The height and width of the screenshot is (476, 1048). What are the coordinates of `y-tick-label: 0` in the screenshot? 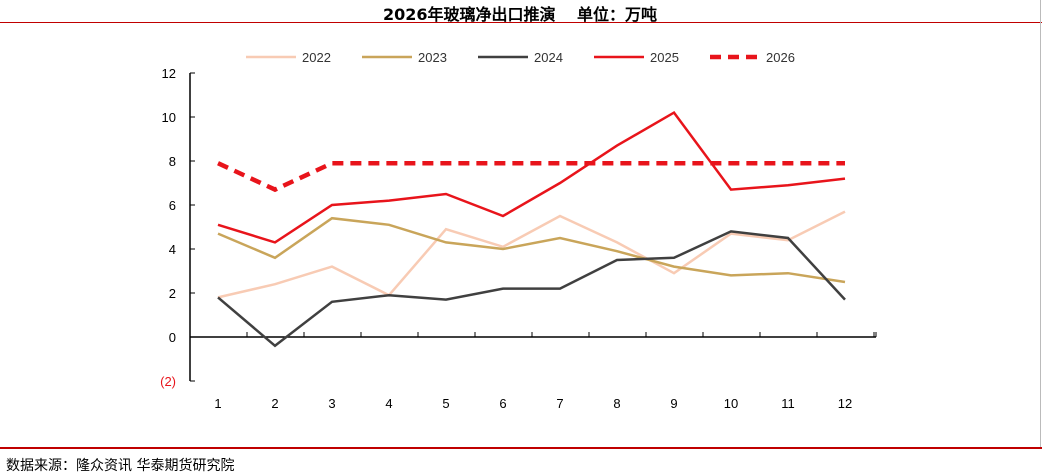 It's located at (172, 337).